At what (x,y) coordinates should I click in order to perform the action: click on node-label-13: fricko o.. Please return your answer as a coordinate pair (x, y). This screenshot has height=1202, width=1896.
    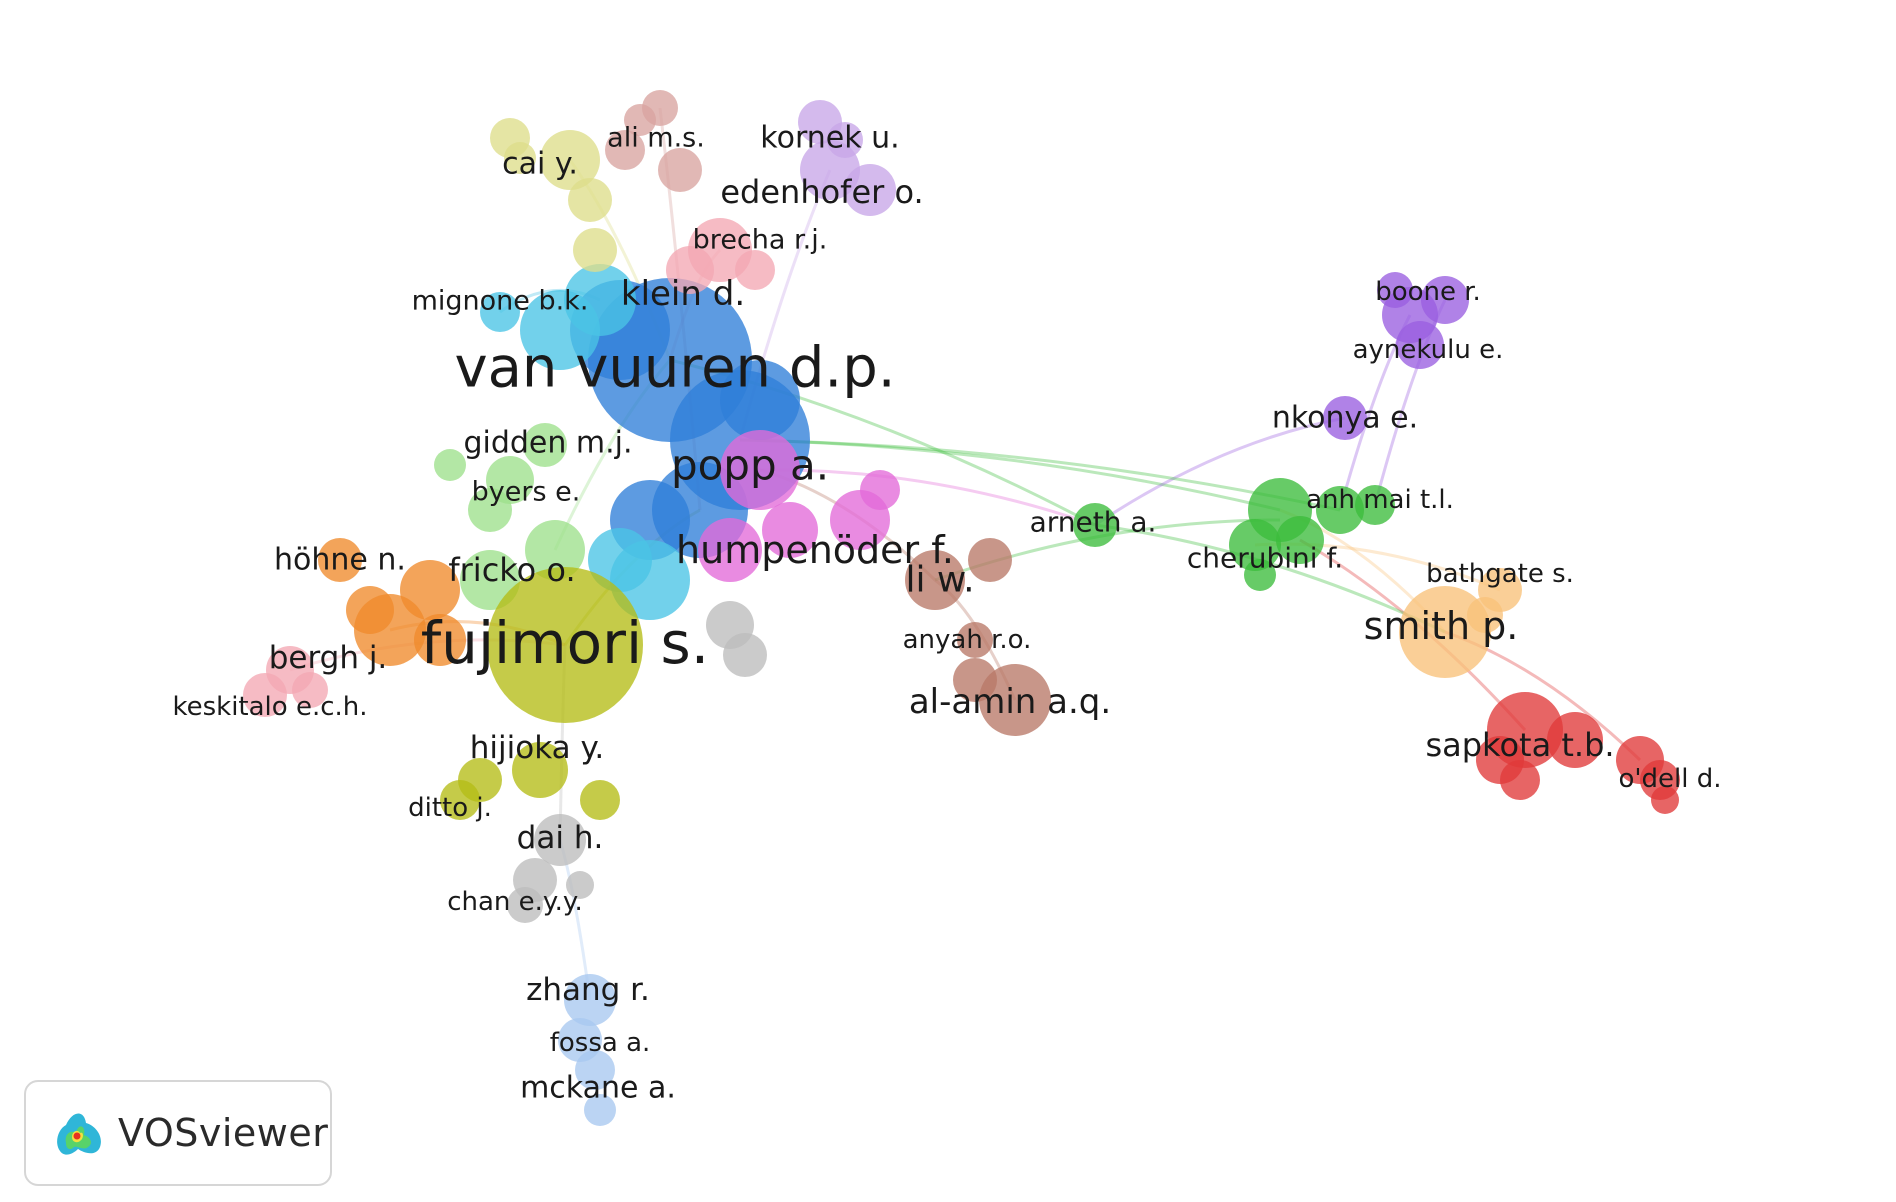
    Looking at the image, I should click on (511, 570).